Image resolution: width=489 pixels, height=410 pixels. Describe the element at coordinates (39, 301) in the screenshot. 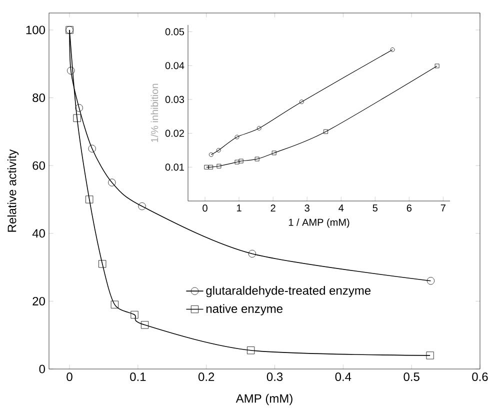

I see `y-tick-label: 20` at that location.